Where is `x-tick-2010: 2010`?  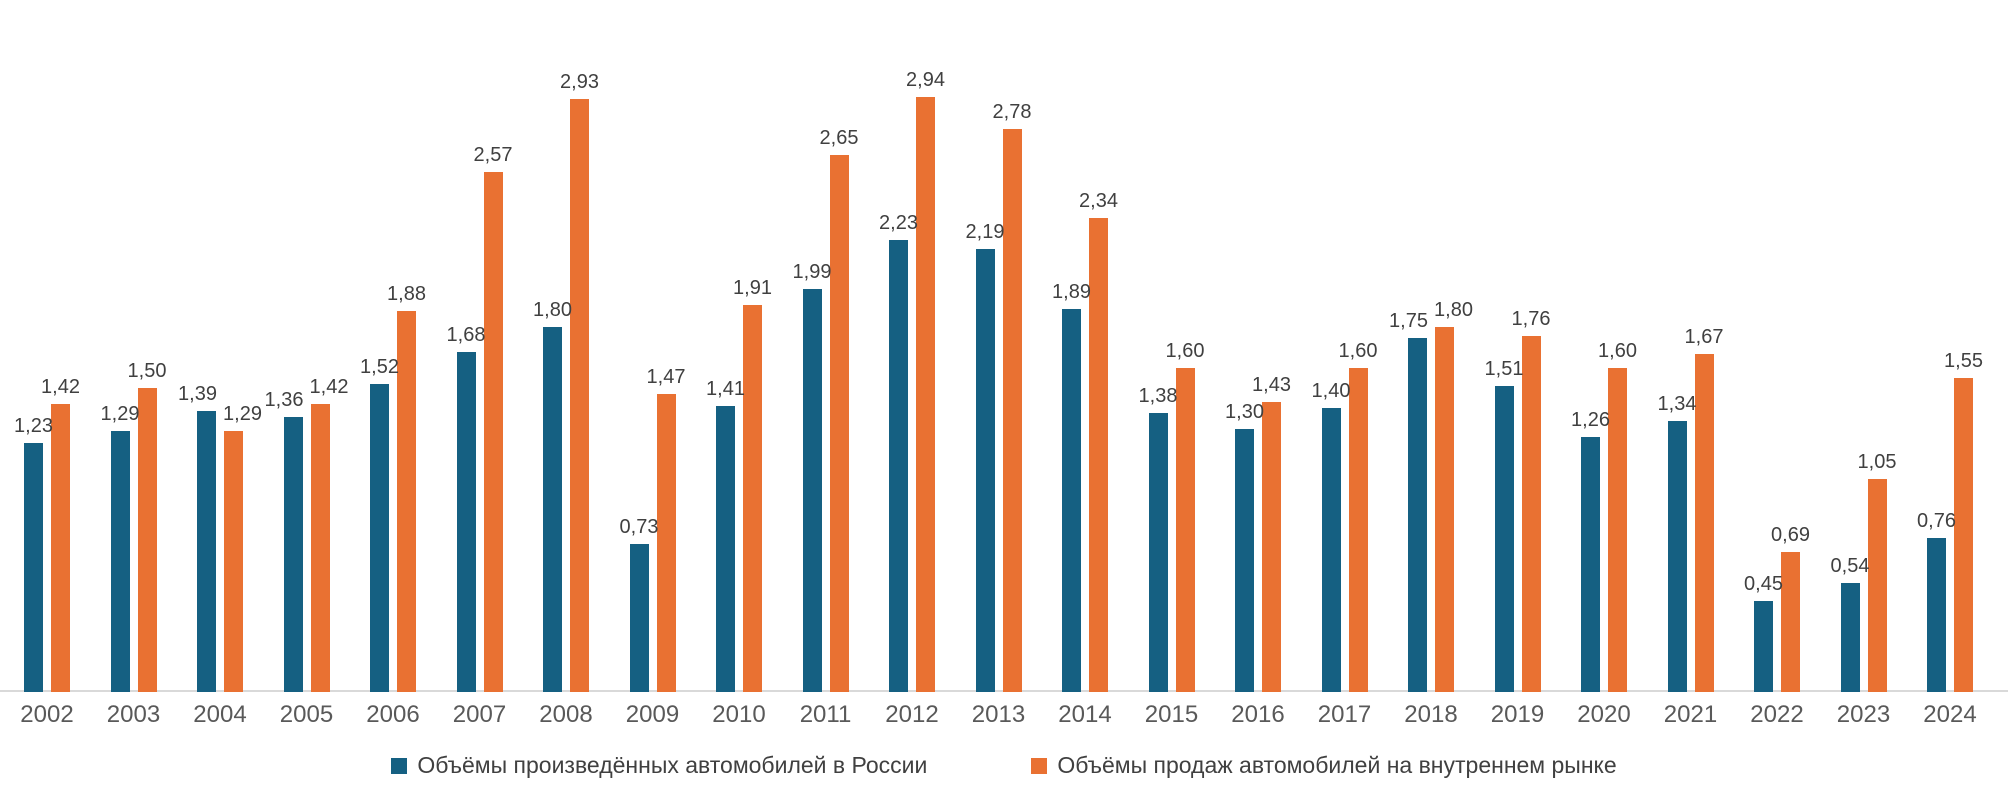
x-tick-2010: 2010 is located at coordinates (739, 714).